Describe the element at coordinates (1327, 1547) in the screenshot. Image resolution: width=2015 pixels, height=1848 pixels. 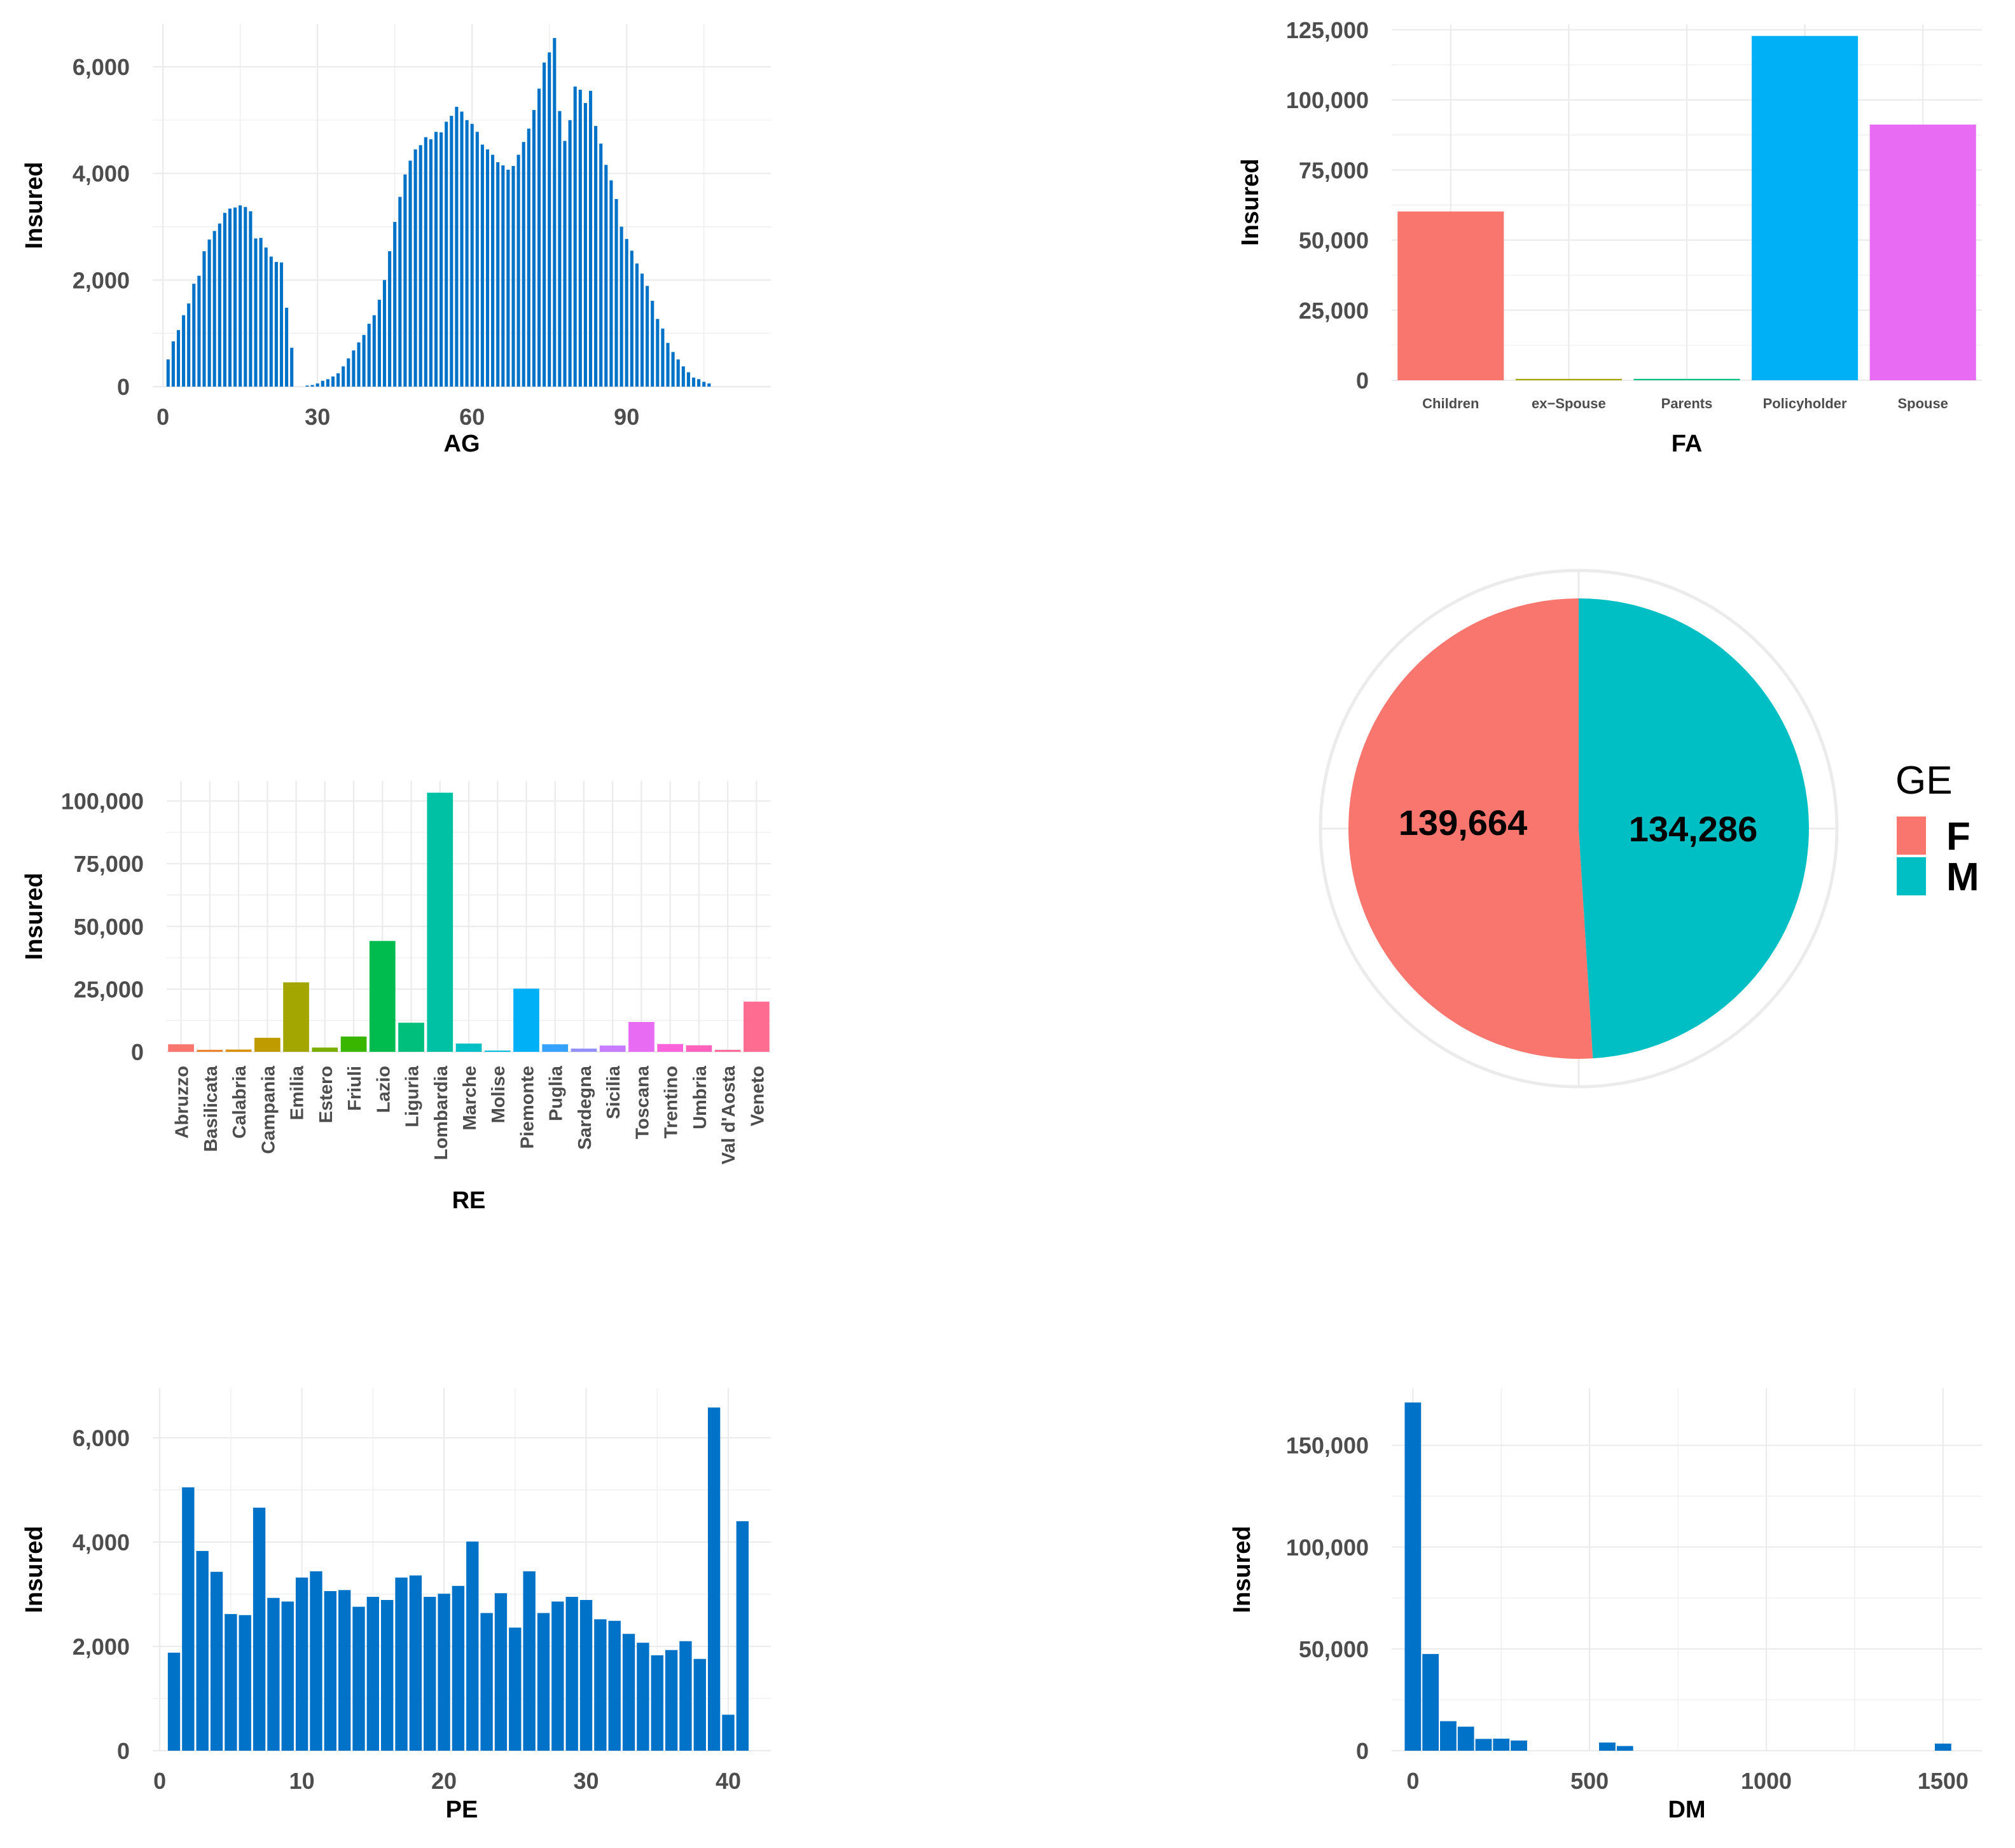
I see `dm-y-tick-label: 100,000` at that location.